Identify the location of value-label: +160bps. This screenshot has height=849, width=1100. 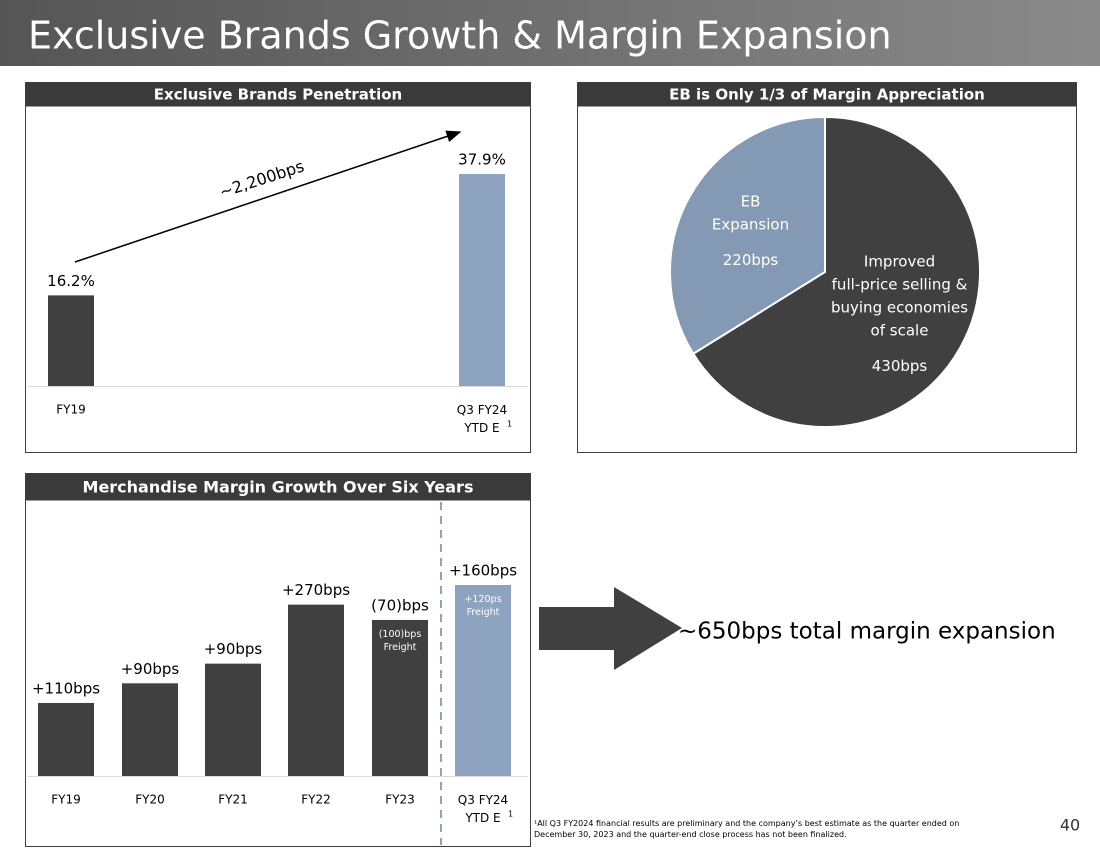
(483, 571).